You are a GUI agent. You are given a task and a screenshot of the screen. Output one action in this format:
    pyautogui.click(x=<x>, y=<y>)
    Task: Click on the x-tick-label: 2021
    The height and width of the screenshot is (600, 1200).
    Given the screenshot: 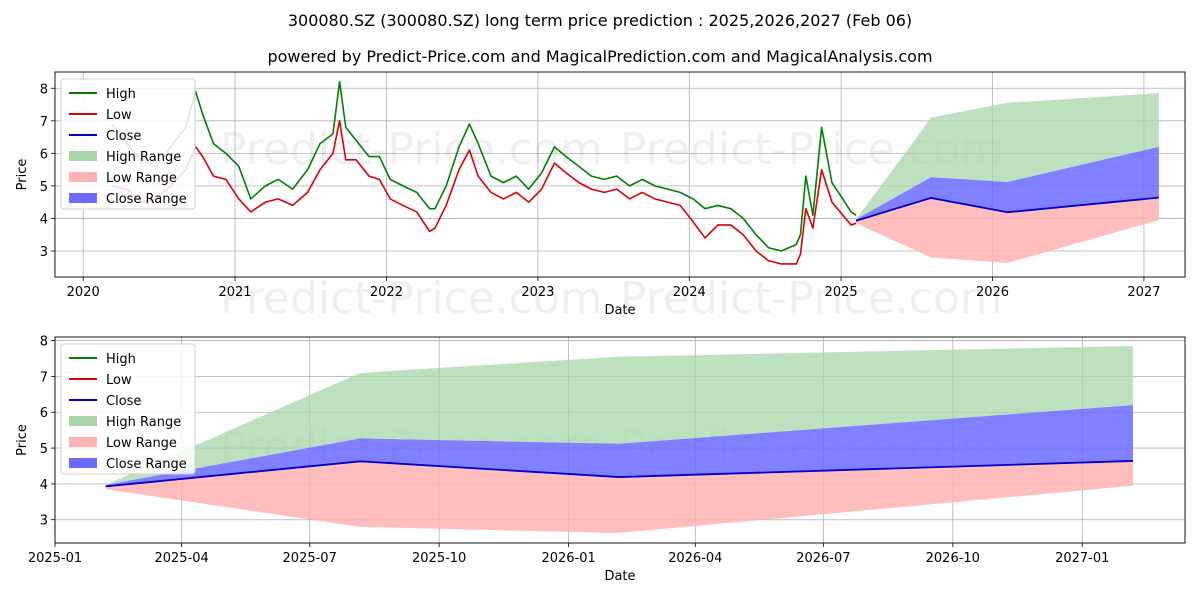 What is the action you would take?
    pyautogui.click(x=234, y=292)
    